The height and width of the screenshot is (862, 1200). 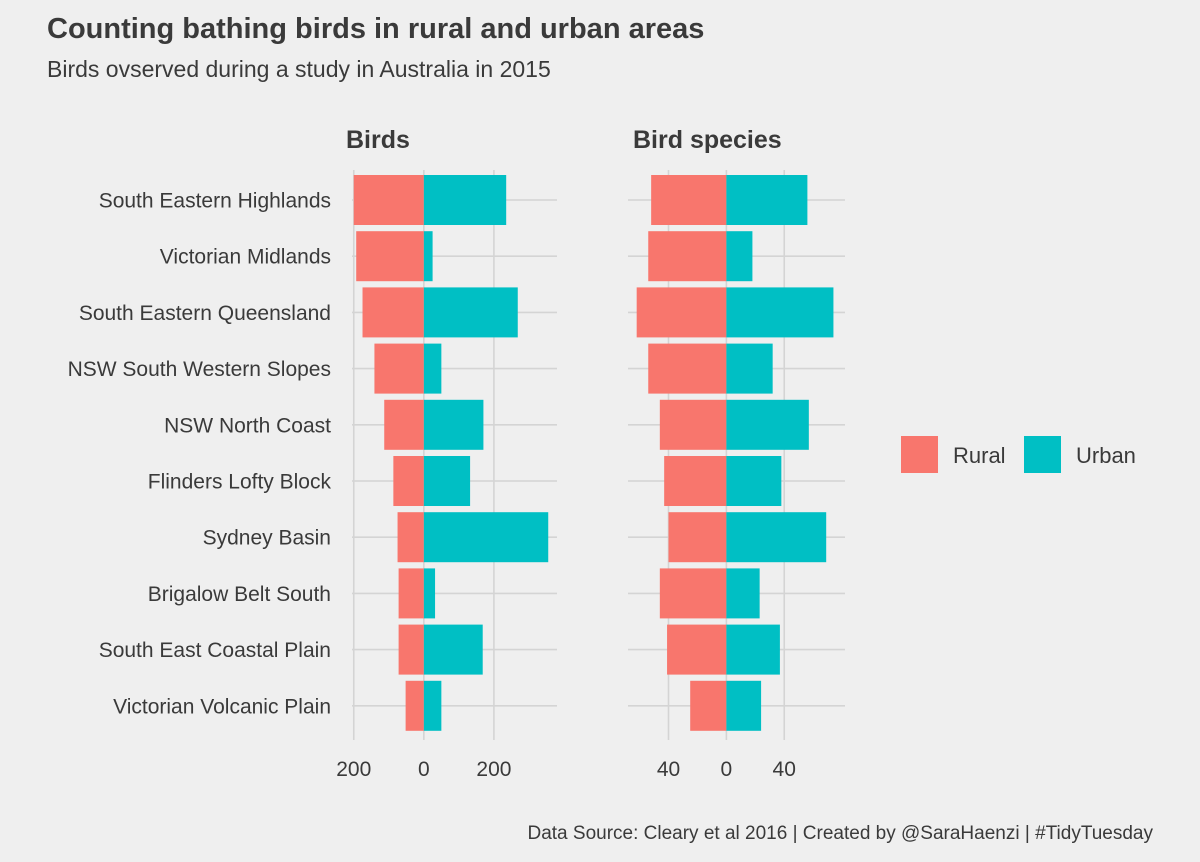 What do you see at coordinates (707, 140) in the screenshot?
I see `panel-title-bird-species: Bird species` at bounding box center [707, 140].